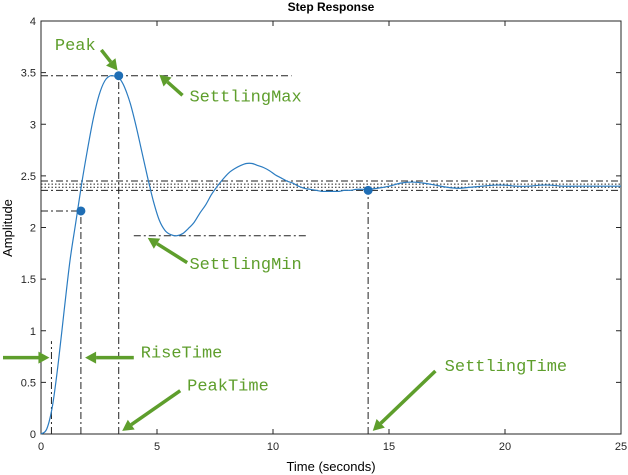 Image resolution: width=628 pixels, height=475 pixels. What do you see at coordinates (245, 265) in the screenshot?
I see `annotation-label: SettlingMin` at bounding box center [245, 265].